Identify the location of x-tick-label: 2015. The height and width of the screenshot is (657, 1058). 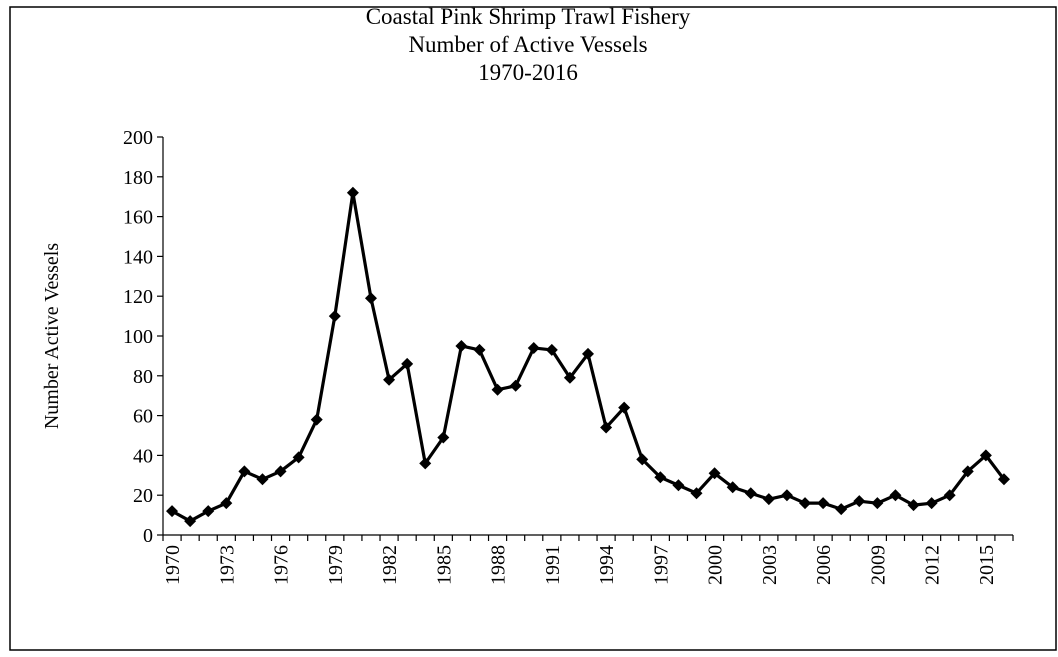
(987, 565).